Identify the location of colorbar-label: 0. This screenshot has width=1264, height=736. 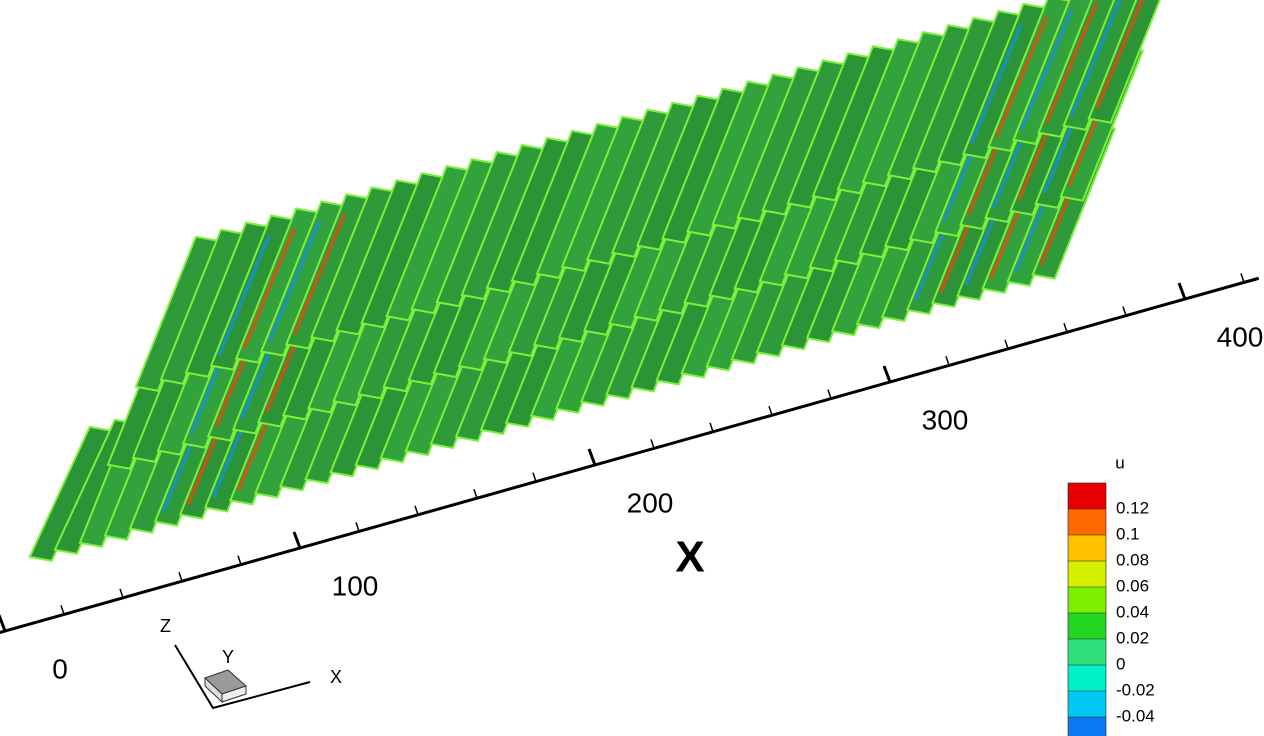
(1120, 663).